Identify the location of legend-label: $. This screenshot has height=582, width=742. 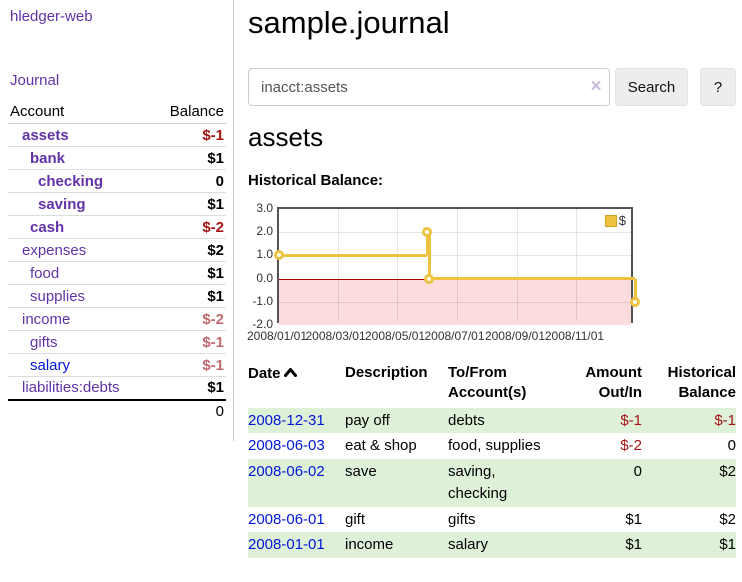
(622, 220).